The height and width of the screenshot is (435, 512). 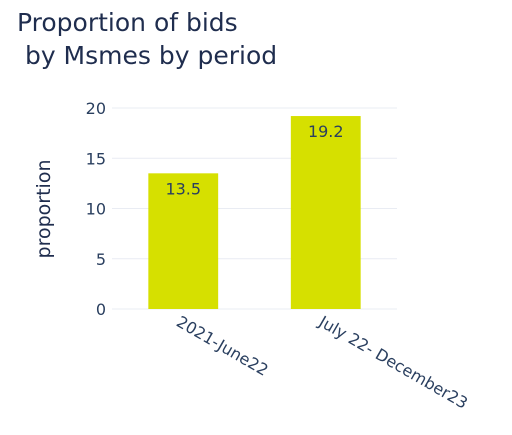 What do you see at coordinates (96, 108) in the screenshot?
I see `y-tick-label: 20` at bounding box center [96, 108].